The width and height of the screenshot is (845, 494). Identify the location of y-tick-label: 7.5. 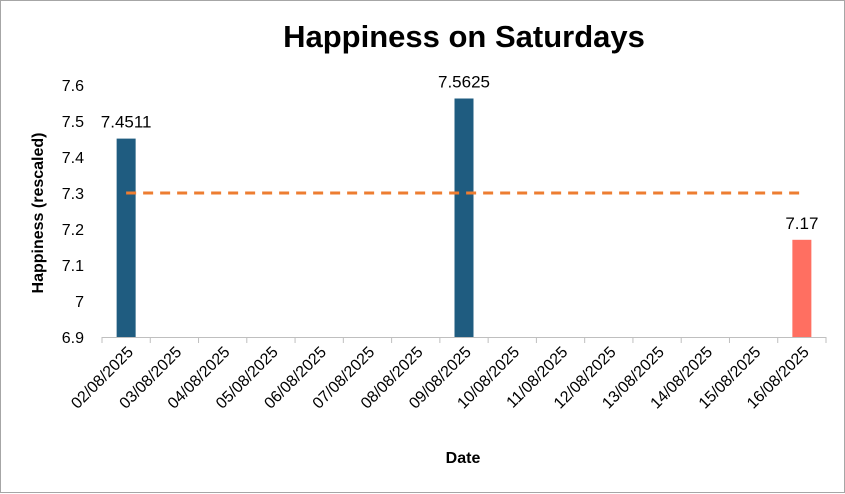
(73, 122).